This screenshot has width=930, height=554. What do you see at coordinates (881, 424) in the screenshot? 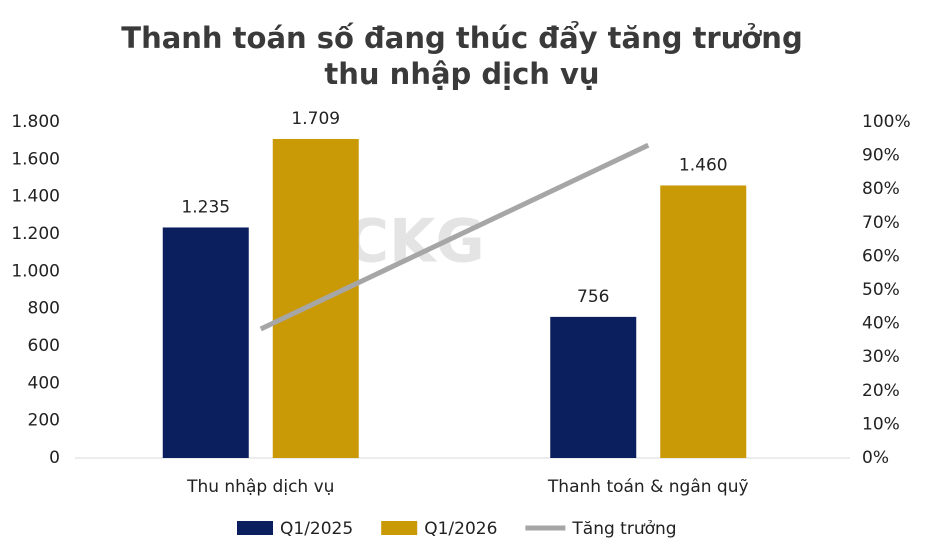
I see `y2-tick-label: 10%` at bounding box center [881, 424].